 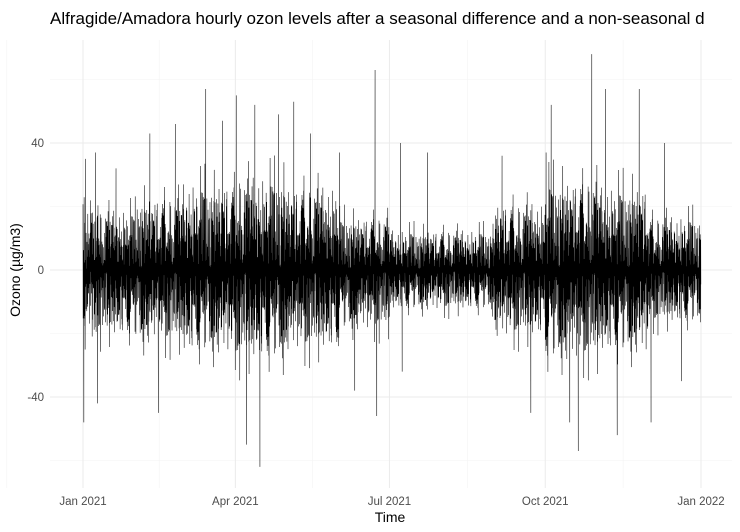 I want to click on y-tick-label: 40, so click(x=37, y=144).